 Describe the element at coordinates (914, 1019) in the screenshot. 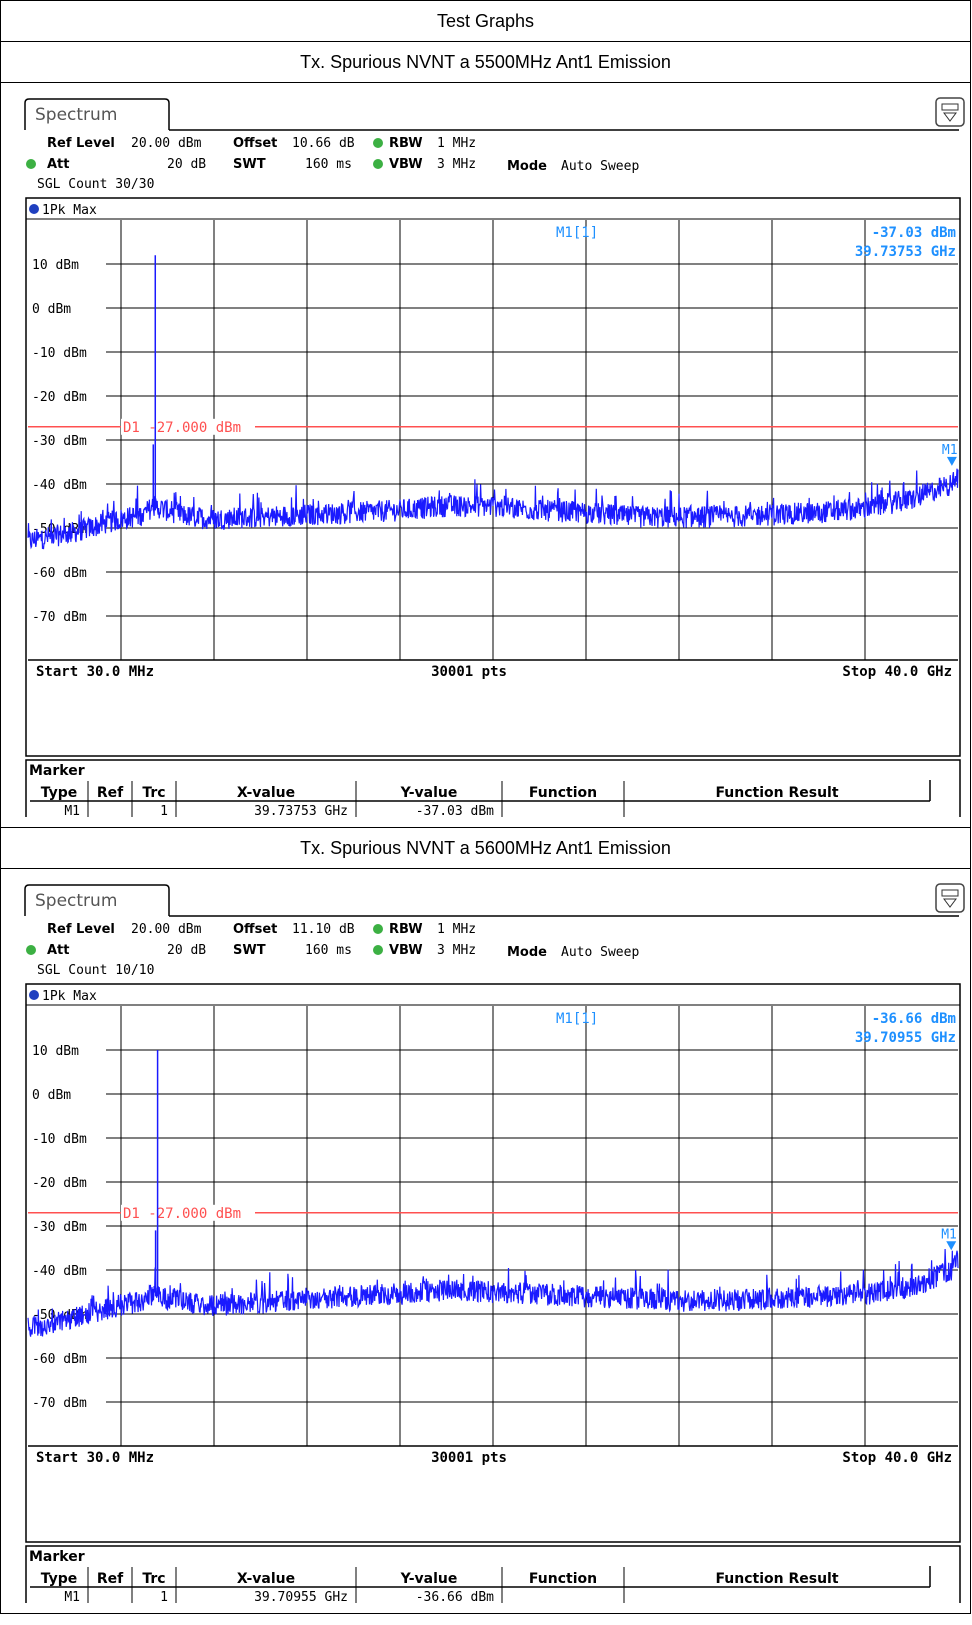

I see `marker-level: -36.66 dBm` at that location.